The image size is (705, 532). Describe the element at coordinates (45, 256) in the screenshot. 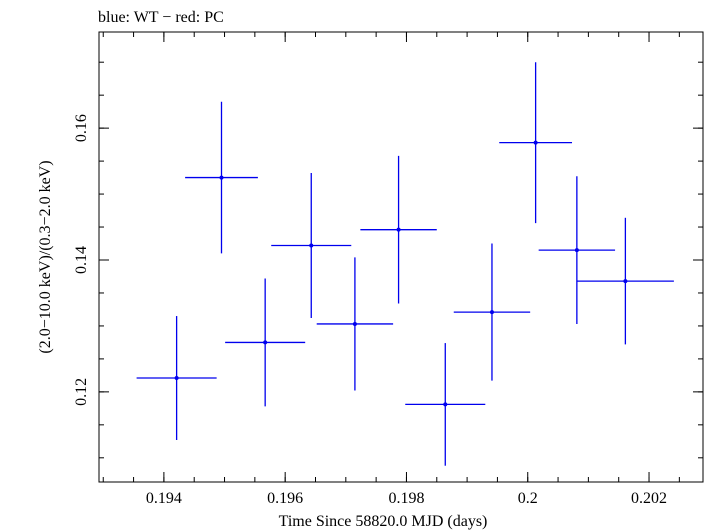

I see `y-axis-label: (2.0−10.0 keV)/(0.3−2.0 keV)` at that location.